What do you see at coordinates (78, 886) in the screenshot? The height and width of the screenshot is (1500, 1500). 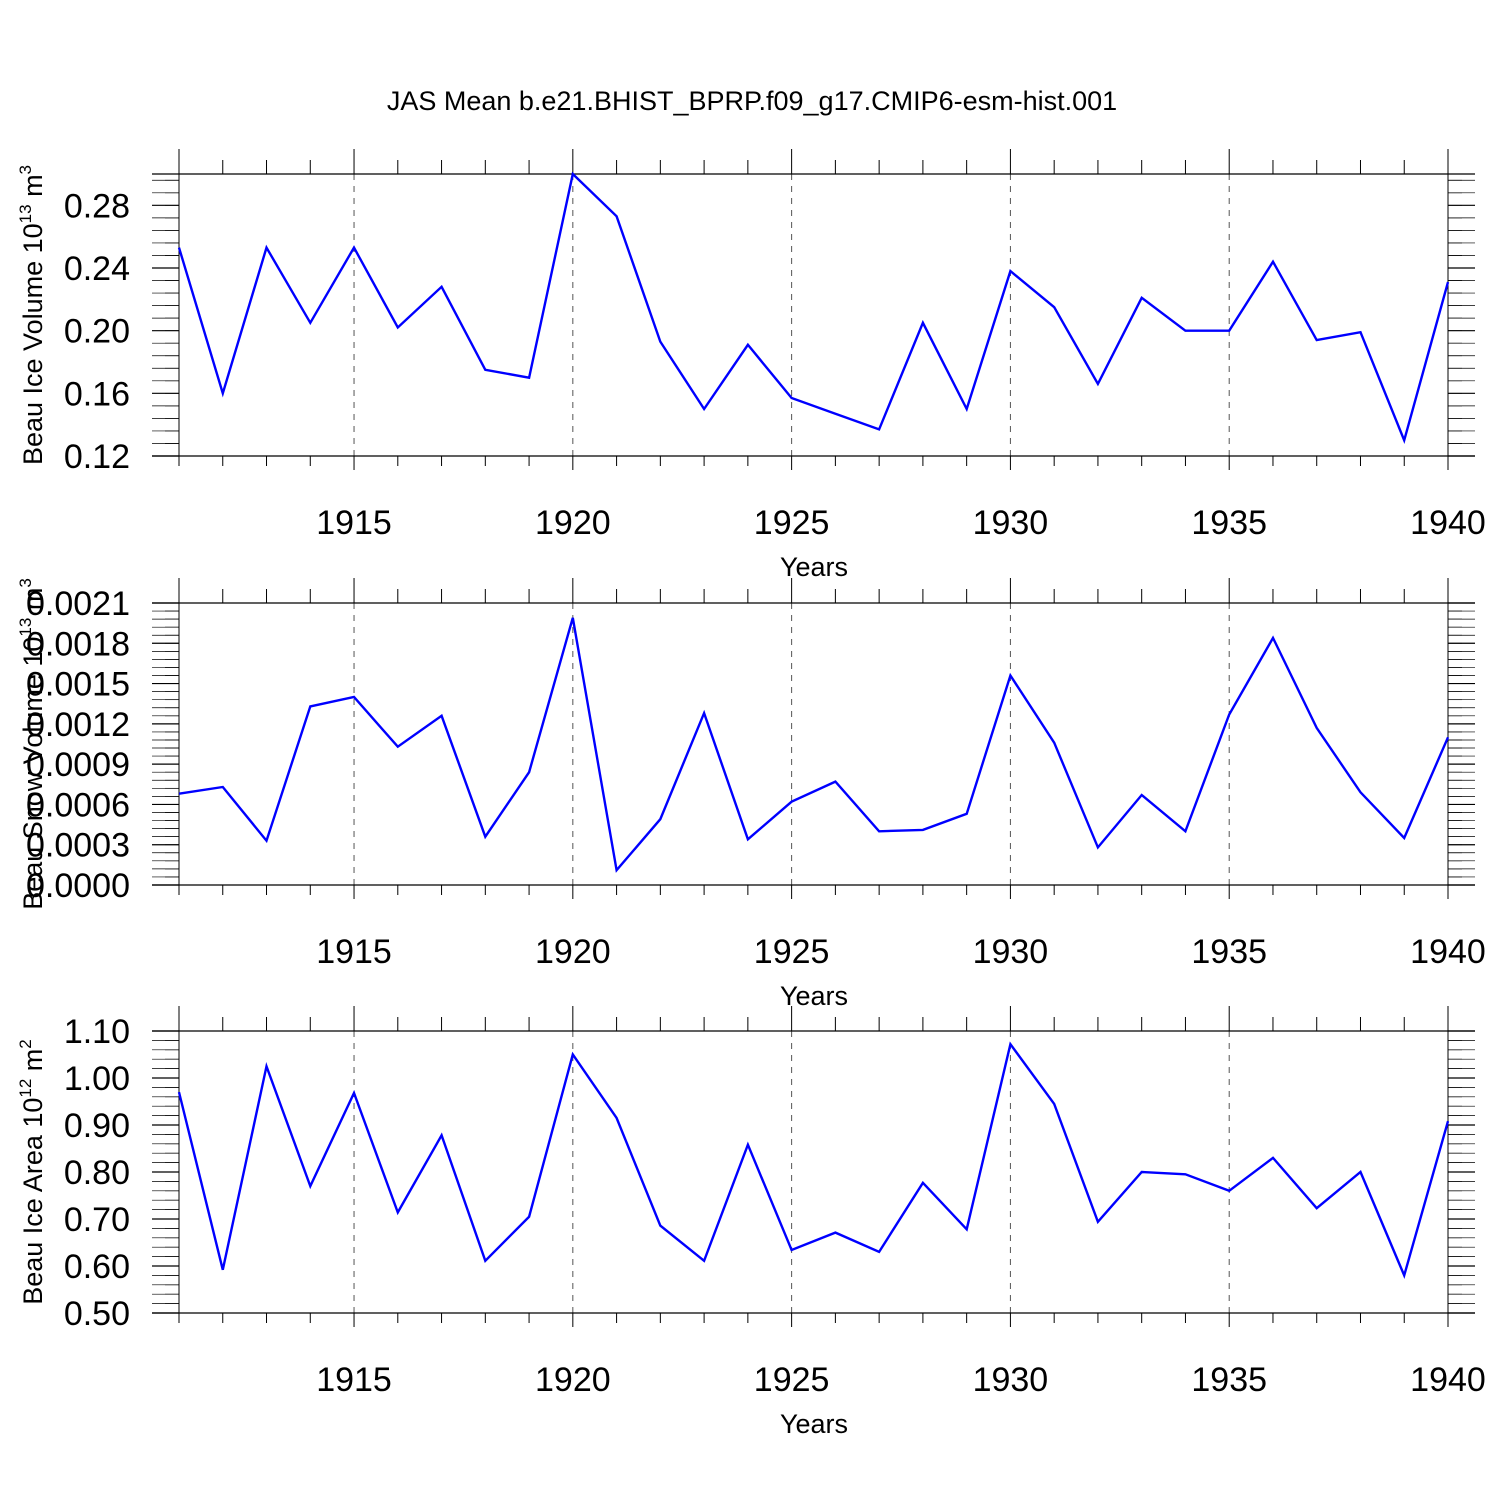 I see `y-tick-label: 0.0000` at bounding box center [78, 886].